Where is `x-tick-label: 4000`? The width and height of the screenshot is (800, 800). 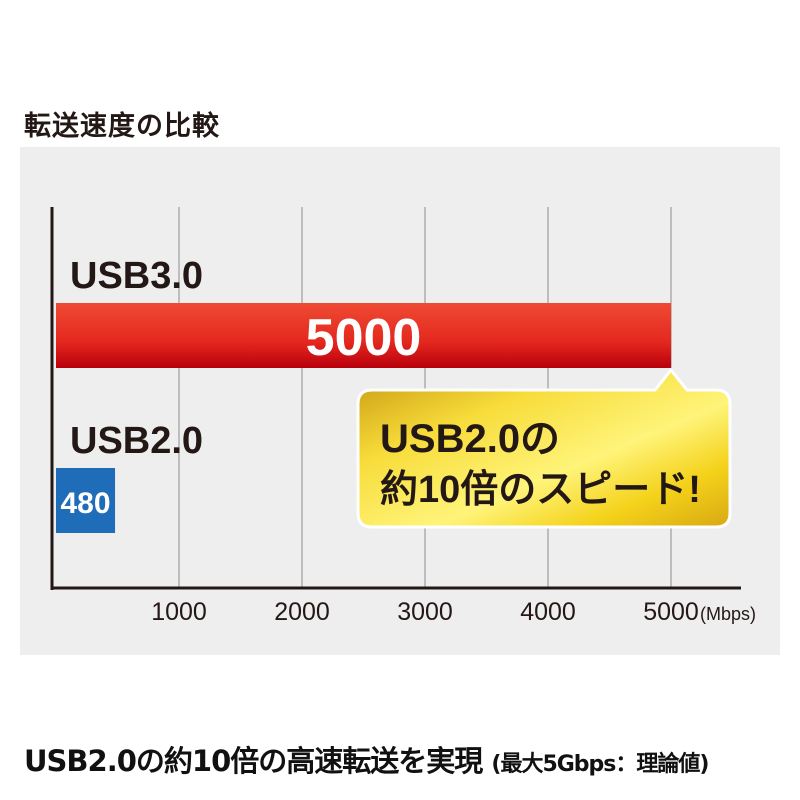 x-tick-label: 4000 is located at coordinates (548, 612).